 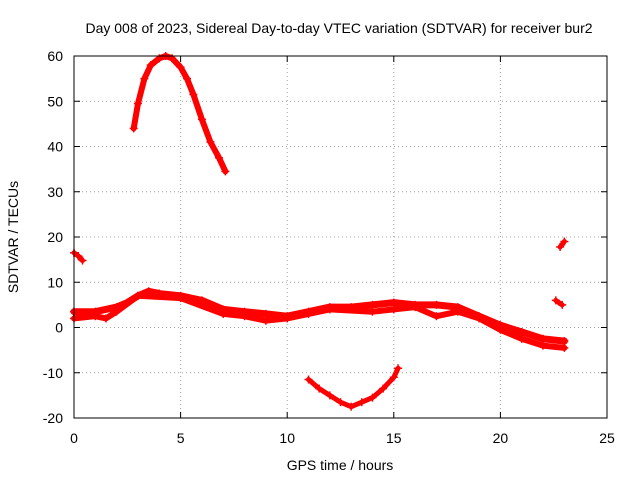 What do you see at coordinates (53, 373) in the screenshot?
I see `y-tick-label: -10` at bounding box center [53, 373].